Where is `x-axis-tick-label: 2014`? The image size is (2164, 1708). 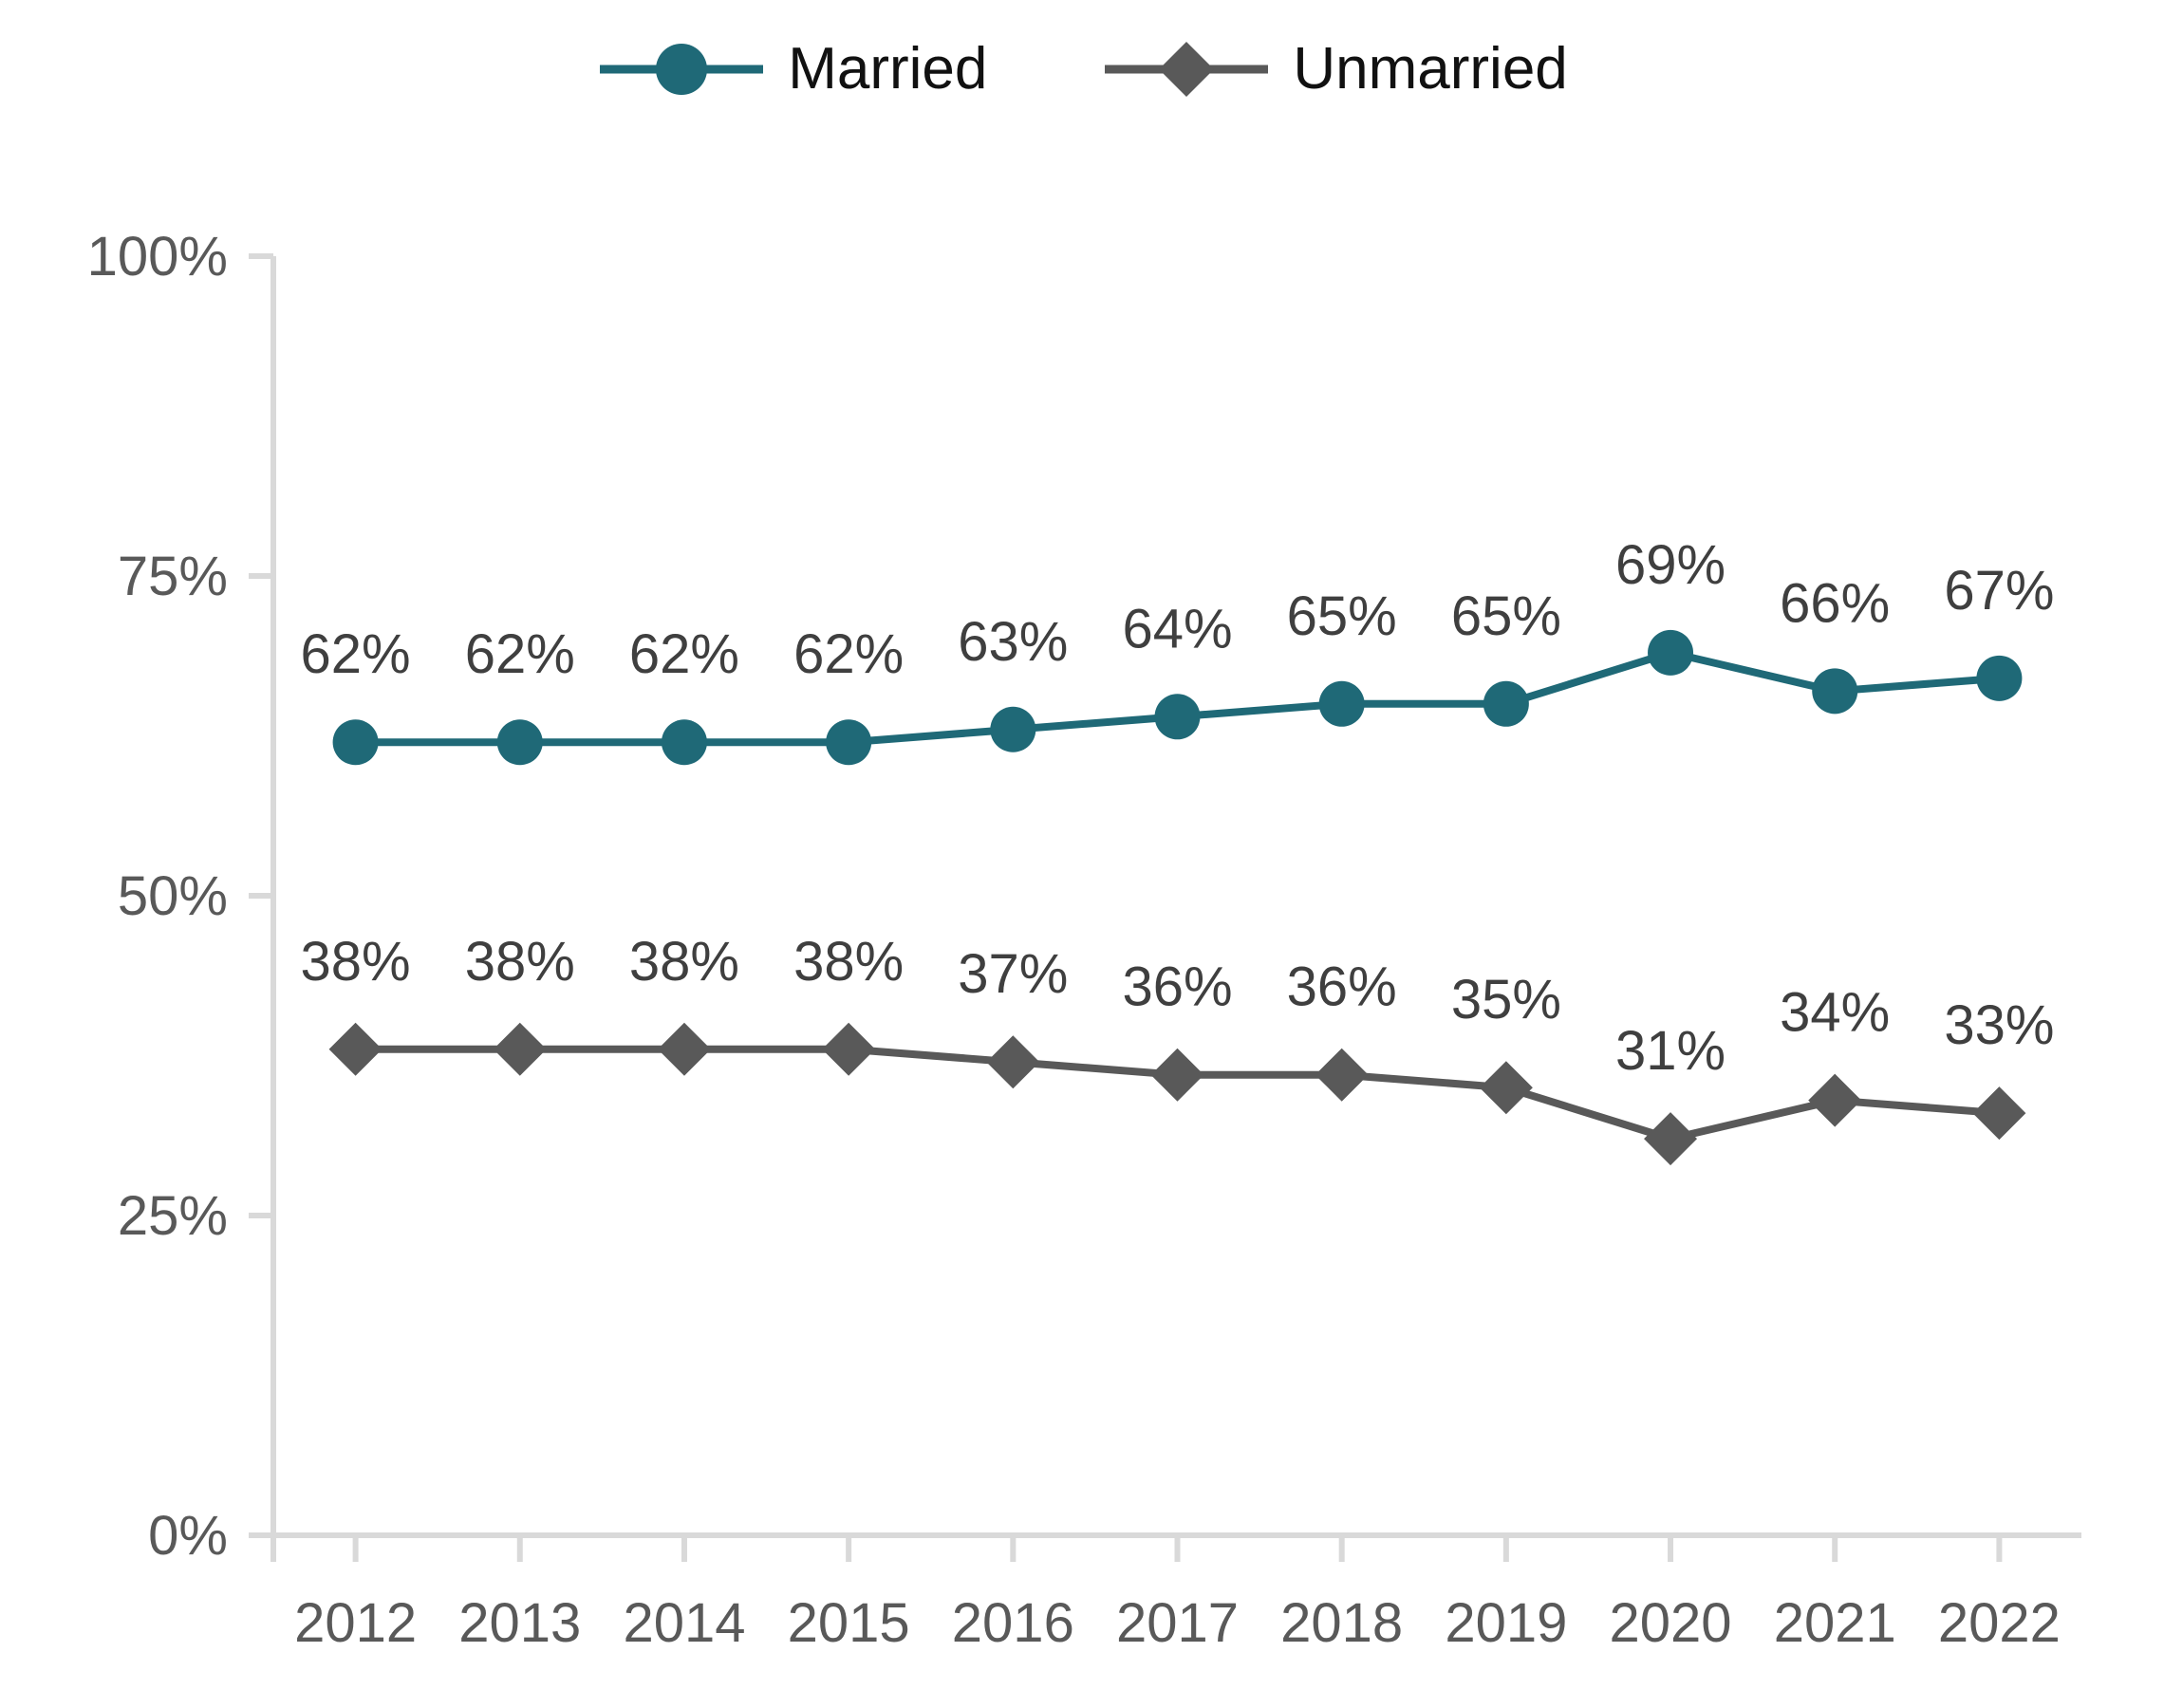
x-axis-tick-label: 2014 is located at coordinates (684, 1623).